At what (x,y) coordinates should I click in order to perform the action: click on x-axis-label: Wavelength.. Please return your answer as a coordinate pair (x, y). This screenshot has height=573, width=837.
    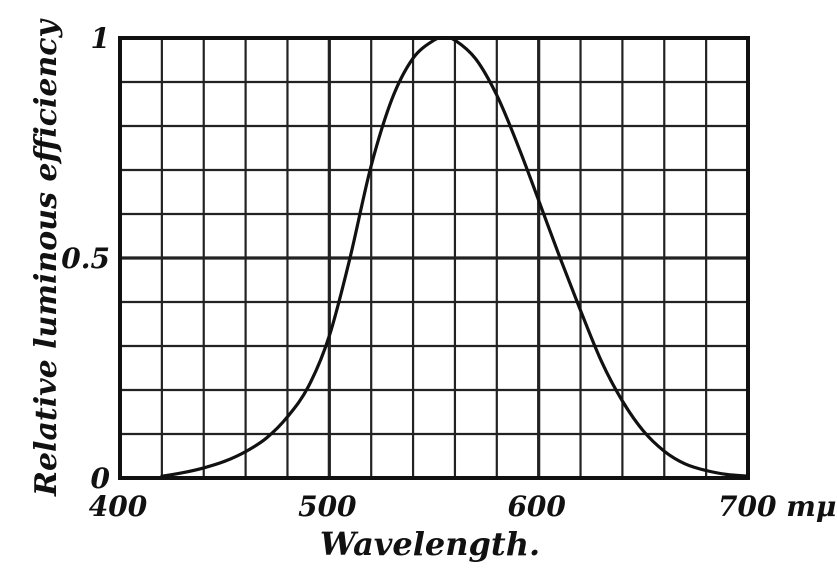
    Looking at the image, I should click on (430, 544).